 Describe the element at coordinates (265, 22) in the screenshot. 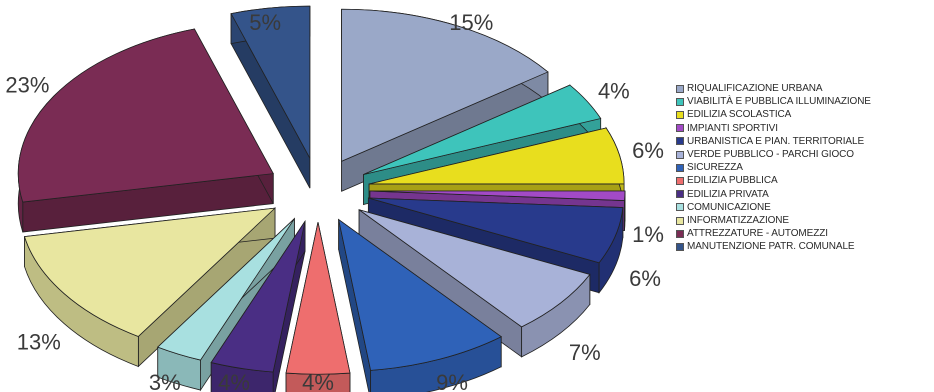

I see `data-label-manutenzione-patr-comunale: 5%` at that location.